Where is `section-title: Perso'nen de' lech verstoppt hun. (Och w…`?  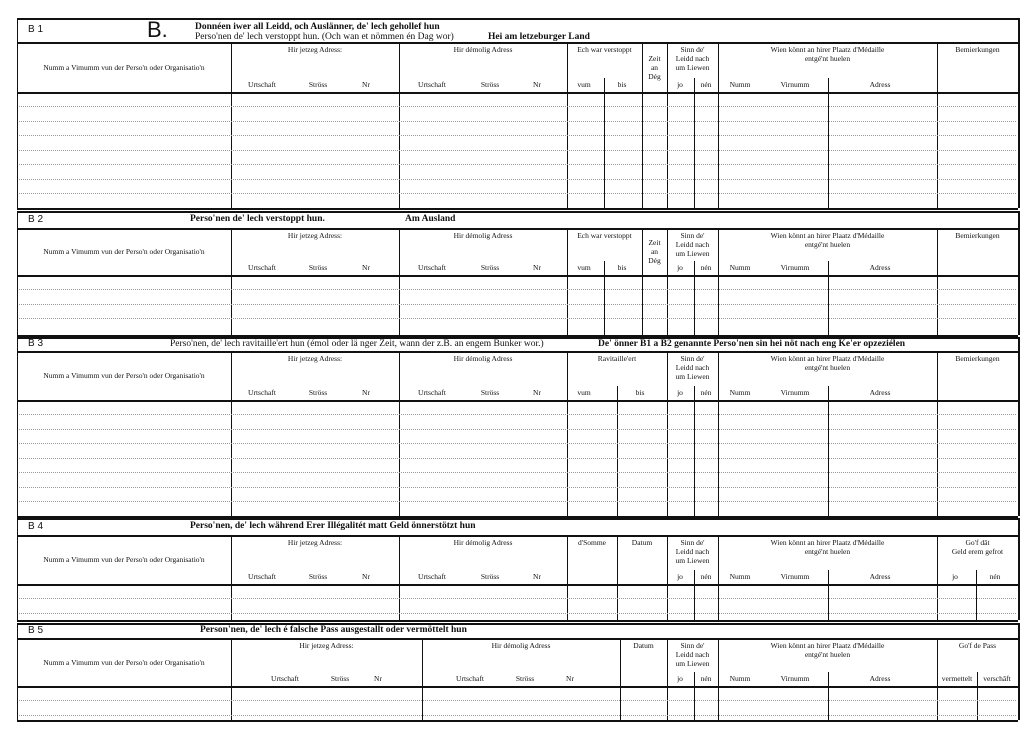 section-title: Perso'nen de' lech verstoppt hun. (Och w… is located at coordinates (324, 37).